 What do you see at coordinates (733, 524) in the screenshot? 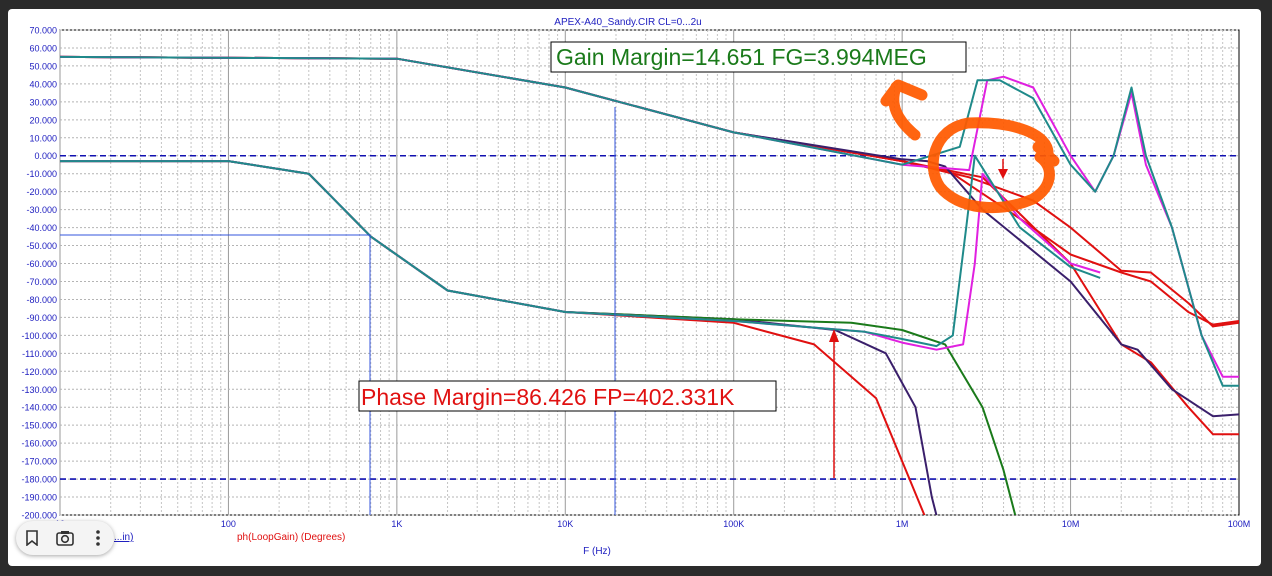
I see `x-tick-label: 100K` at bounding box center [733, 524].